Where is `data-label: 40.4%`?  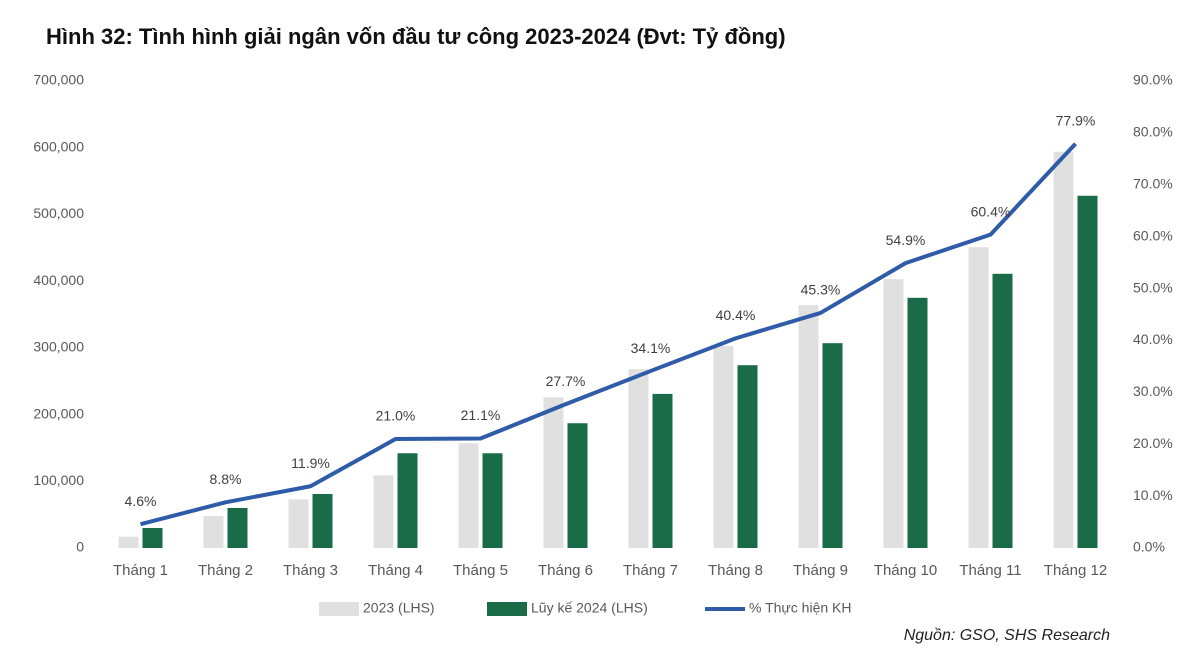
data-label: 40.4% is located at coordinates (736, 315).